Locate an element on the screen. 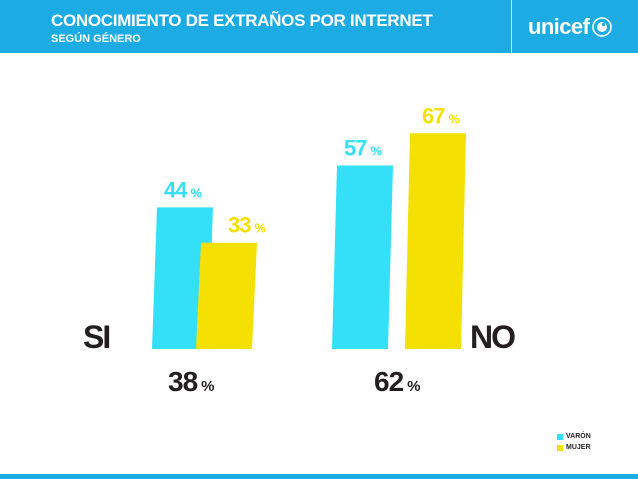  category-label-no: NO is located at coordinates (492, 337).